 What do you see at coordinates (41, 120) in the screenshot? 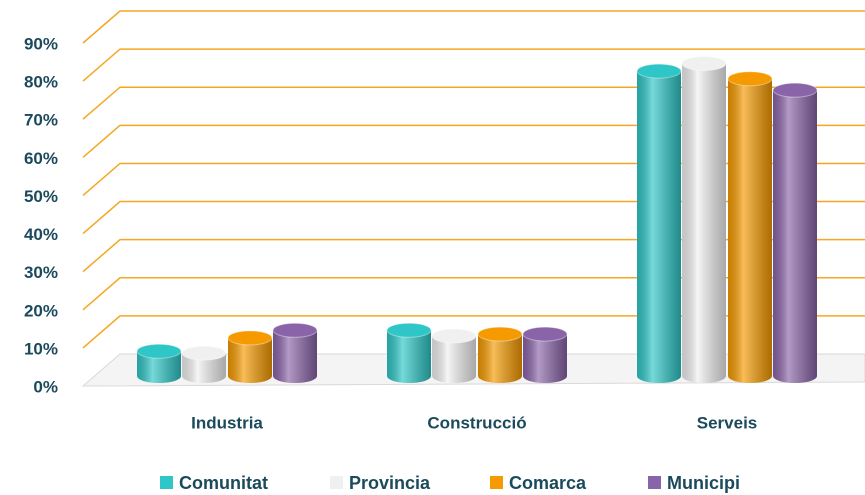
I see `y-tick-label: 70%` at bounding box center [41, 120].